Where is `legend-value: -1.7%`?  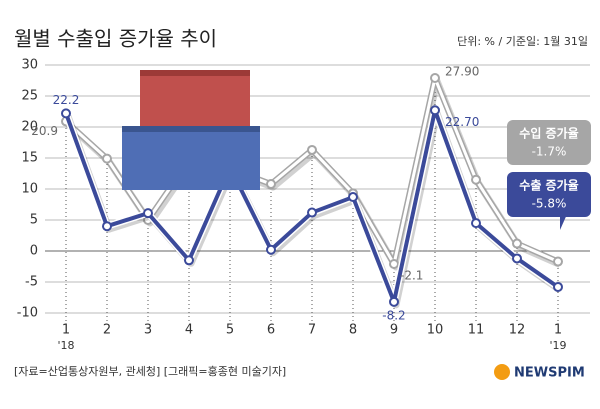
legend-value: -1.7% is located at coordinates (549, 152).